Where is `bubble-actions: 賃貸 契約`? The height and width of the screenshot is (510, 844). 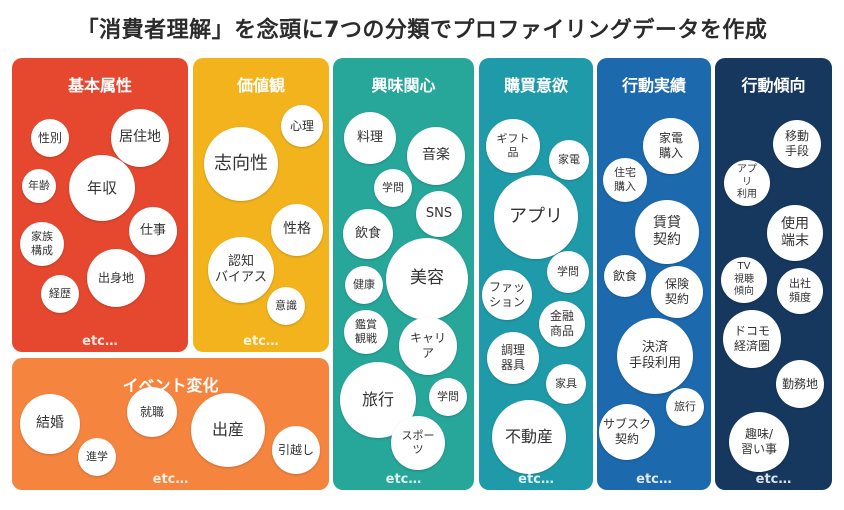 bubble-actions: 賃貸 契約 is located at coordinates (667, 232).